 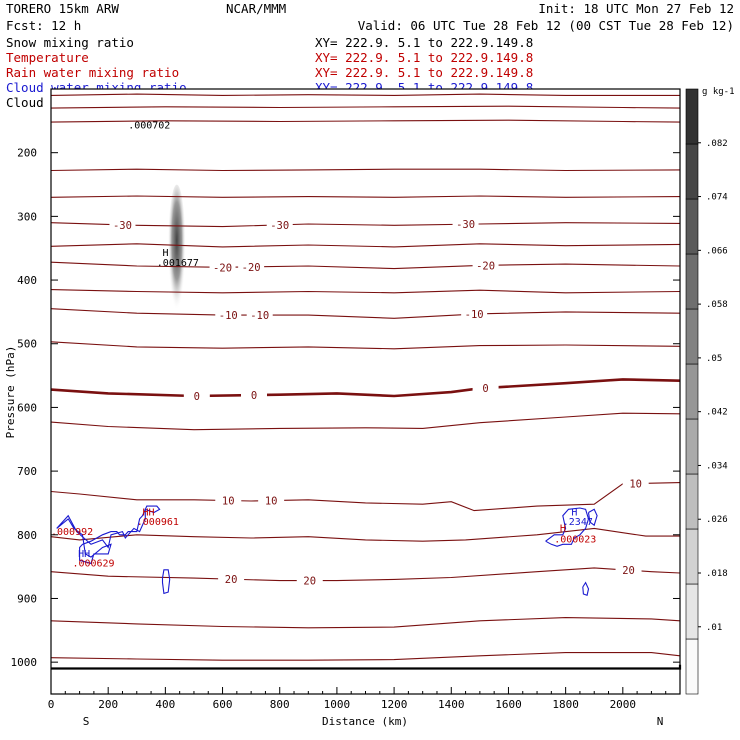 I want to click on extremum-label-1: H, so click(x=166, y=253).